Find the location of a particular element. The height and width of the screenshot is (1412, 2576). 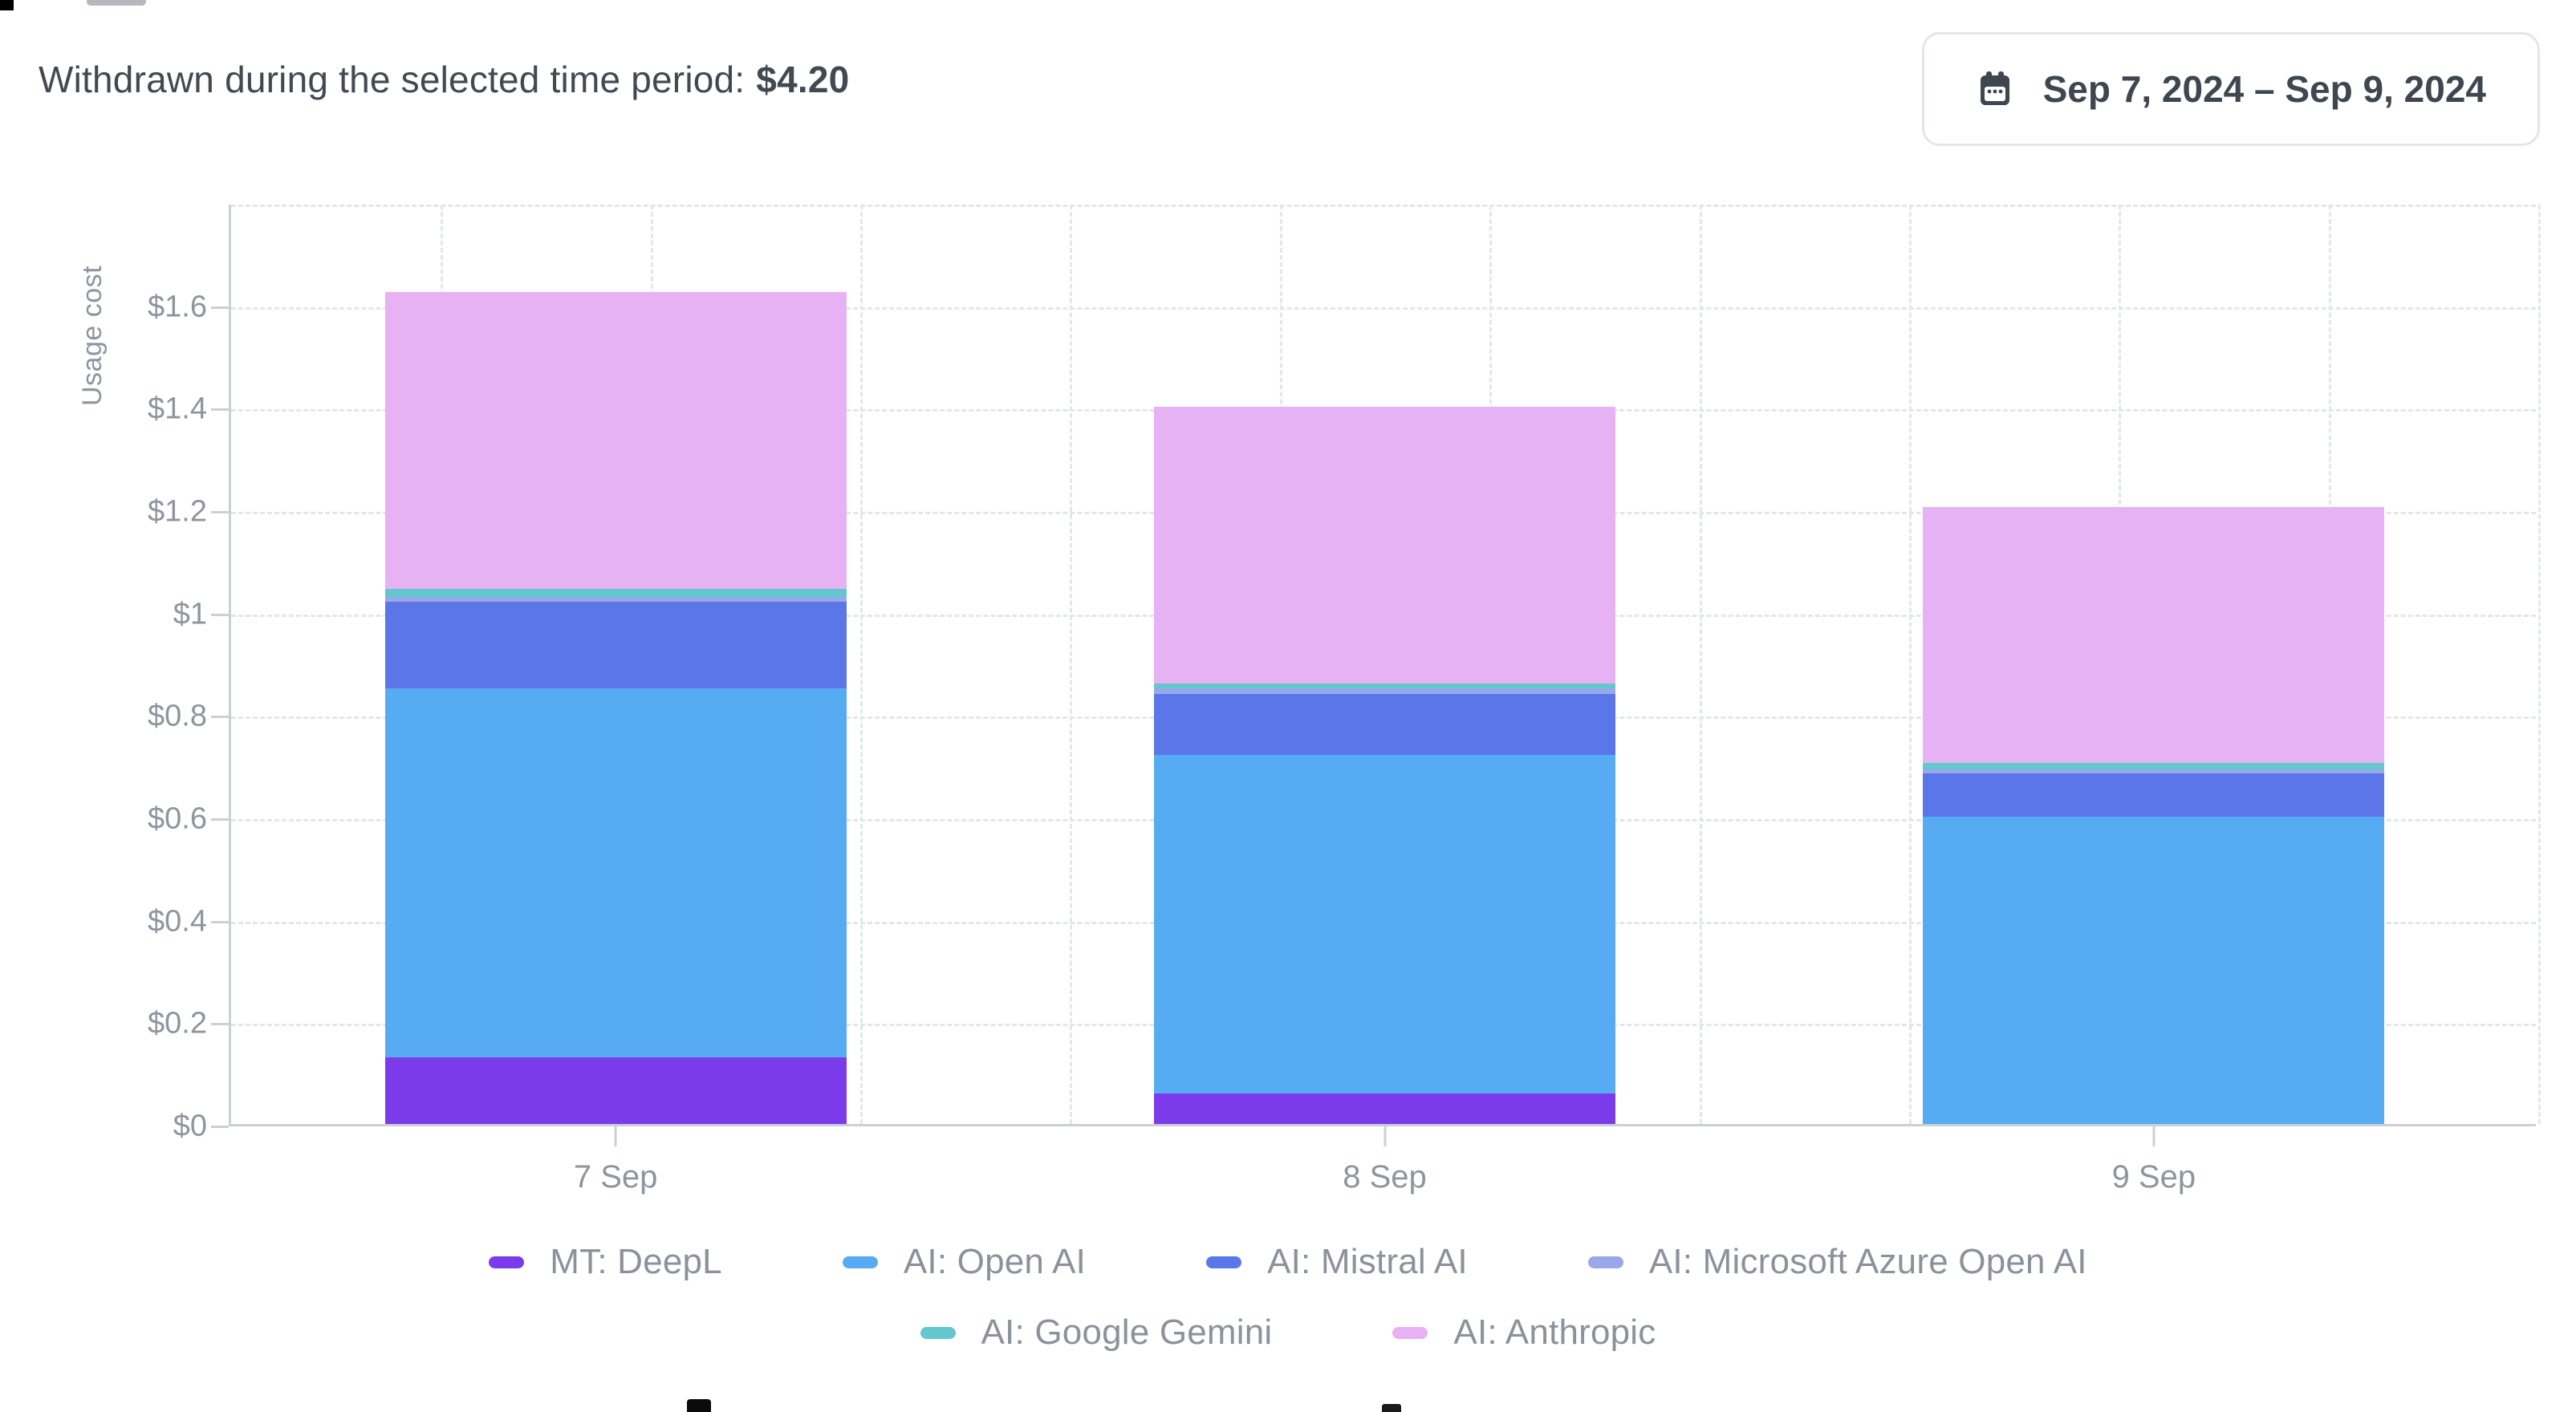

legend-row: AI: Google Gemini AI: Anthropic is located at coordinates (1288, 1333).